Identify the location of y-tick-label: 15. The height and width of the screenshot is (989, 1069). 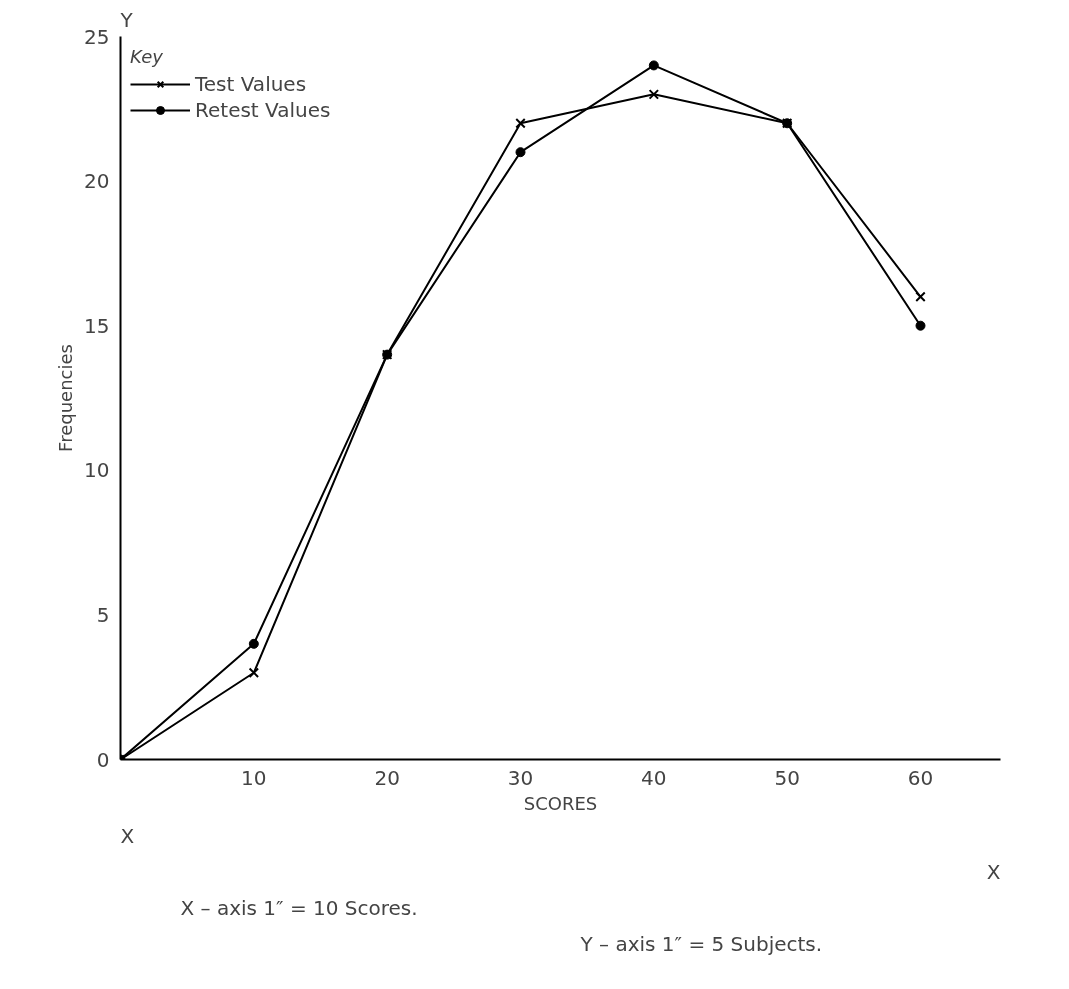
(97, 325).